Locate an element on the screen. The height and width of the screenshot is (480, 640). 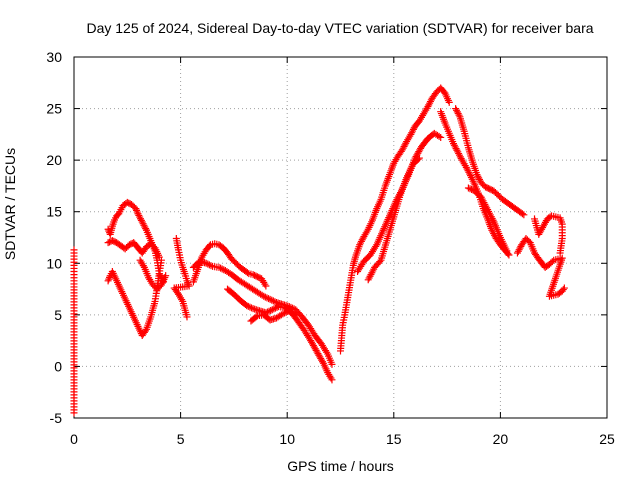
y-tick-label: 30 is located at coordinates (54, 57).